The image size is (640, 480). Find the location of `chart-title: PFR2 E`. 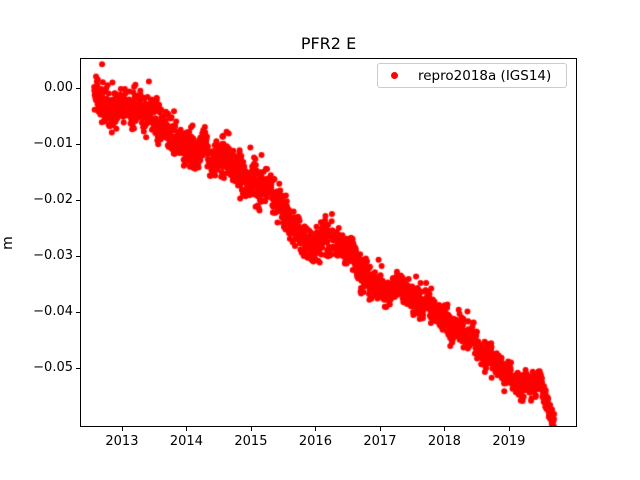

chart-title: PFR2 E is located at coordinates (328, 43).